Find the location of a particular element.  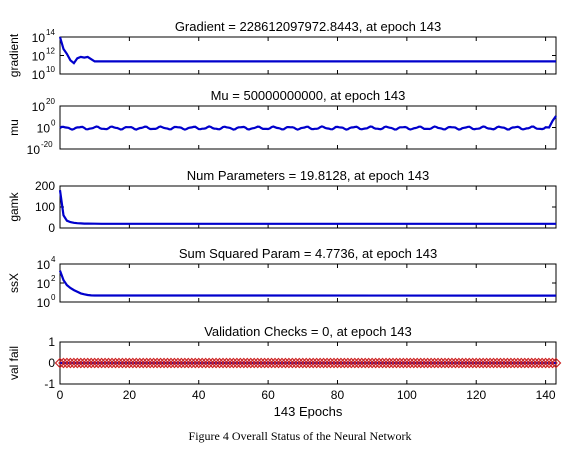

panel-title: Validation Checks = 0, at epoch 143 is located at coordinates (308, 331).